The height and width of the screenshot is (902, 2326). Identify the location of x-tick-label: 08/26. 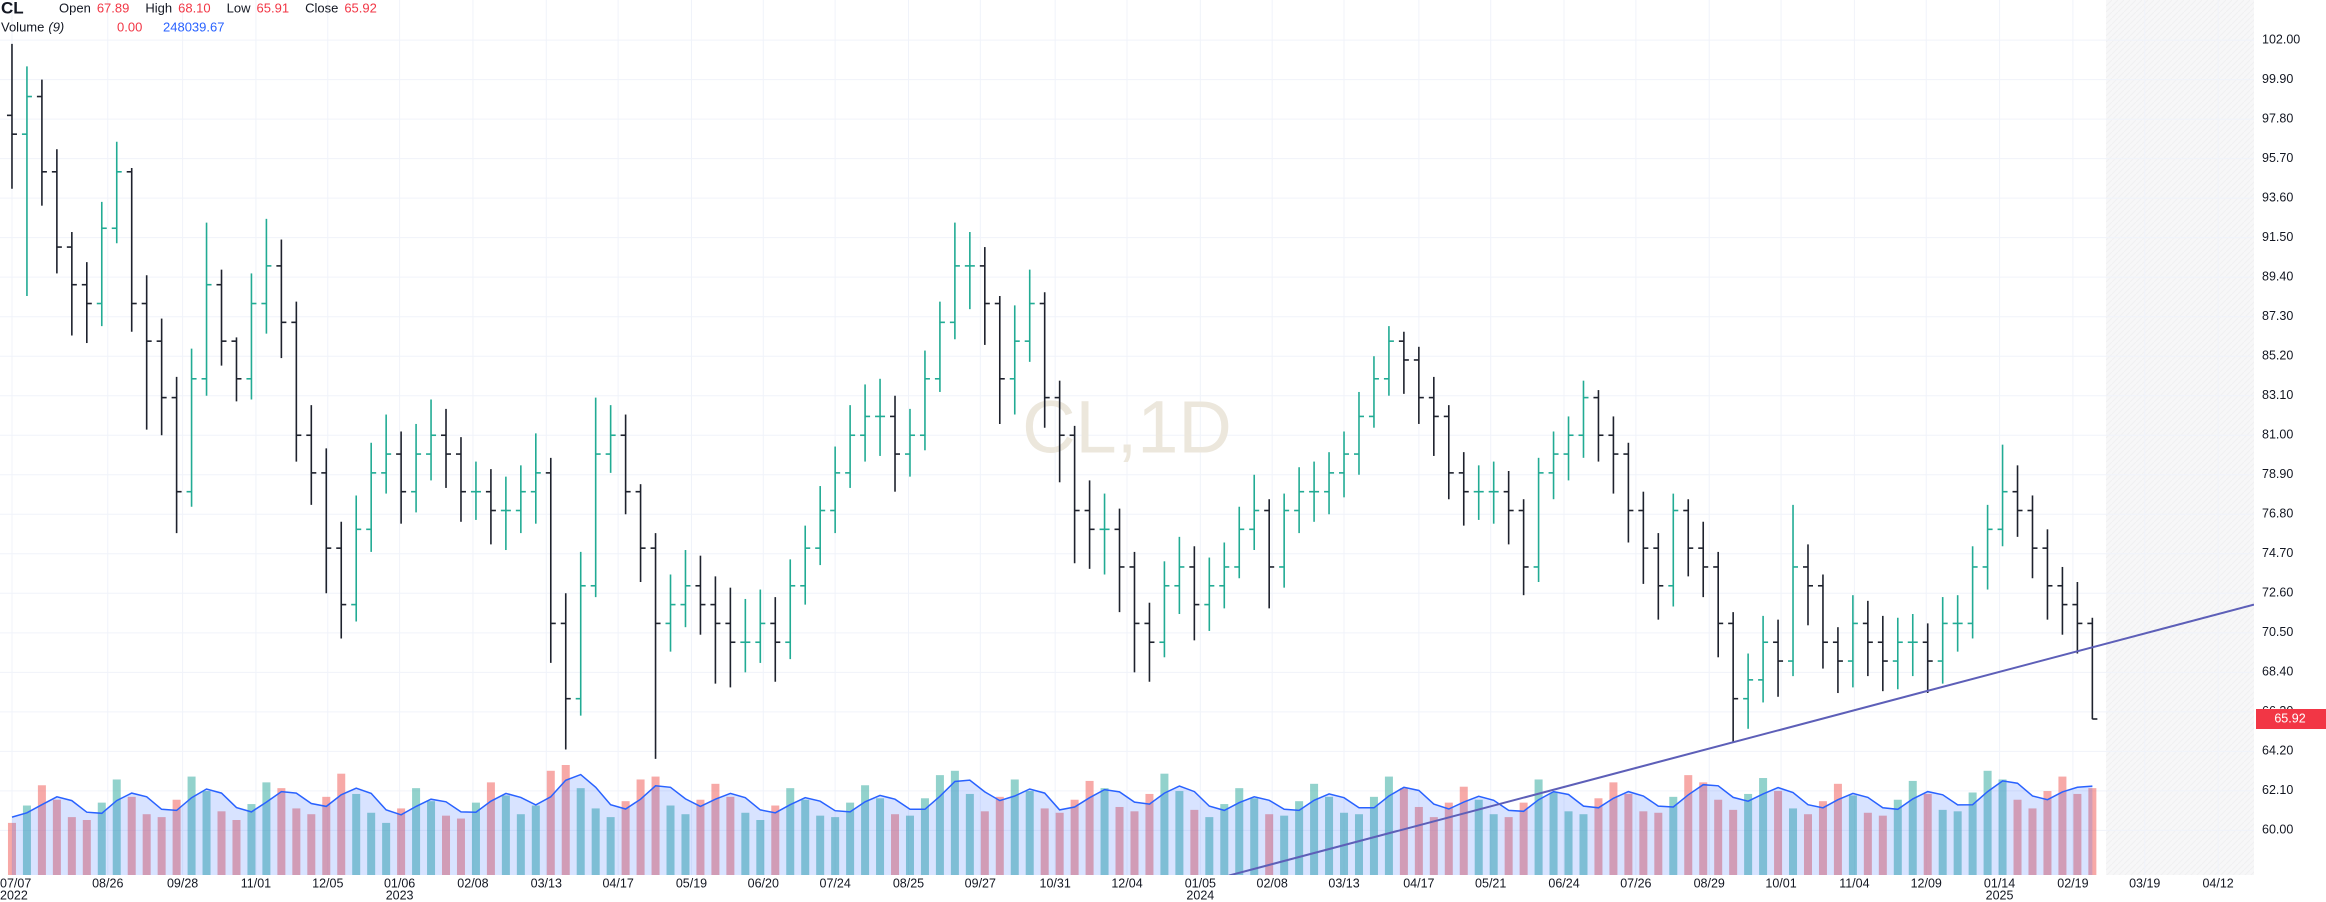
(107, 883).